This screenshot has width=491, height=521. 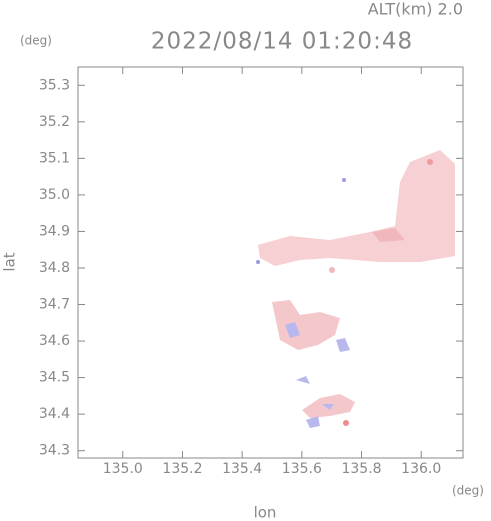 What do you see at coordinates (415, 9) in the screenshot?
I see `altitude-label: ALT(km) 2.0` at bounding box center [415, 9].